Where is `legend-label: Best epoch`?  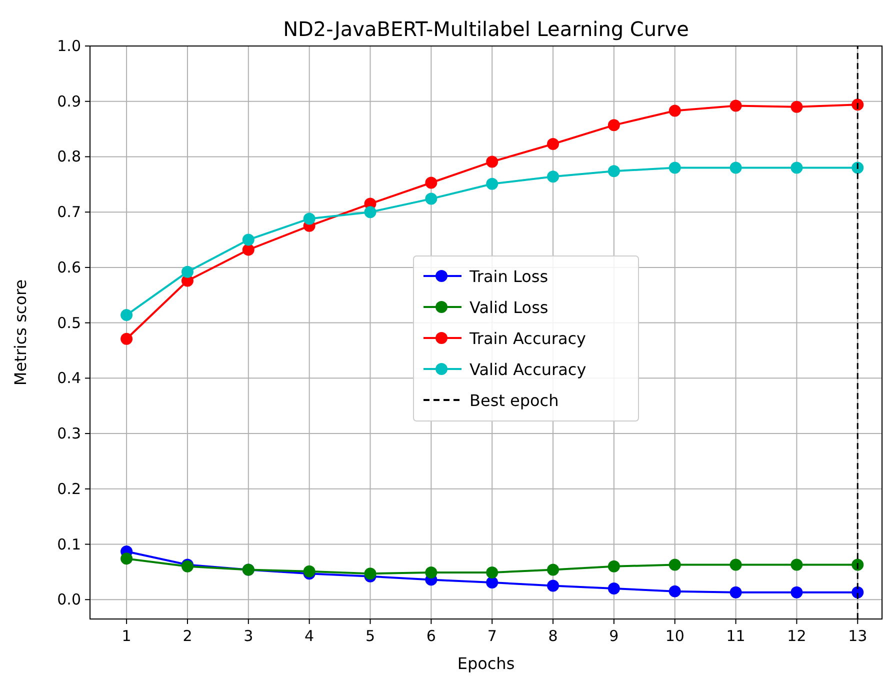
legend-label: Best epoch is located at coordinates (514, 400).